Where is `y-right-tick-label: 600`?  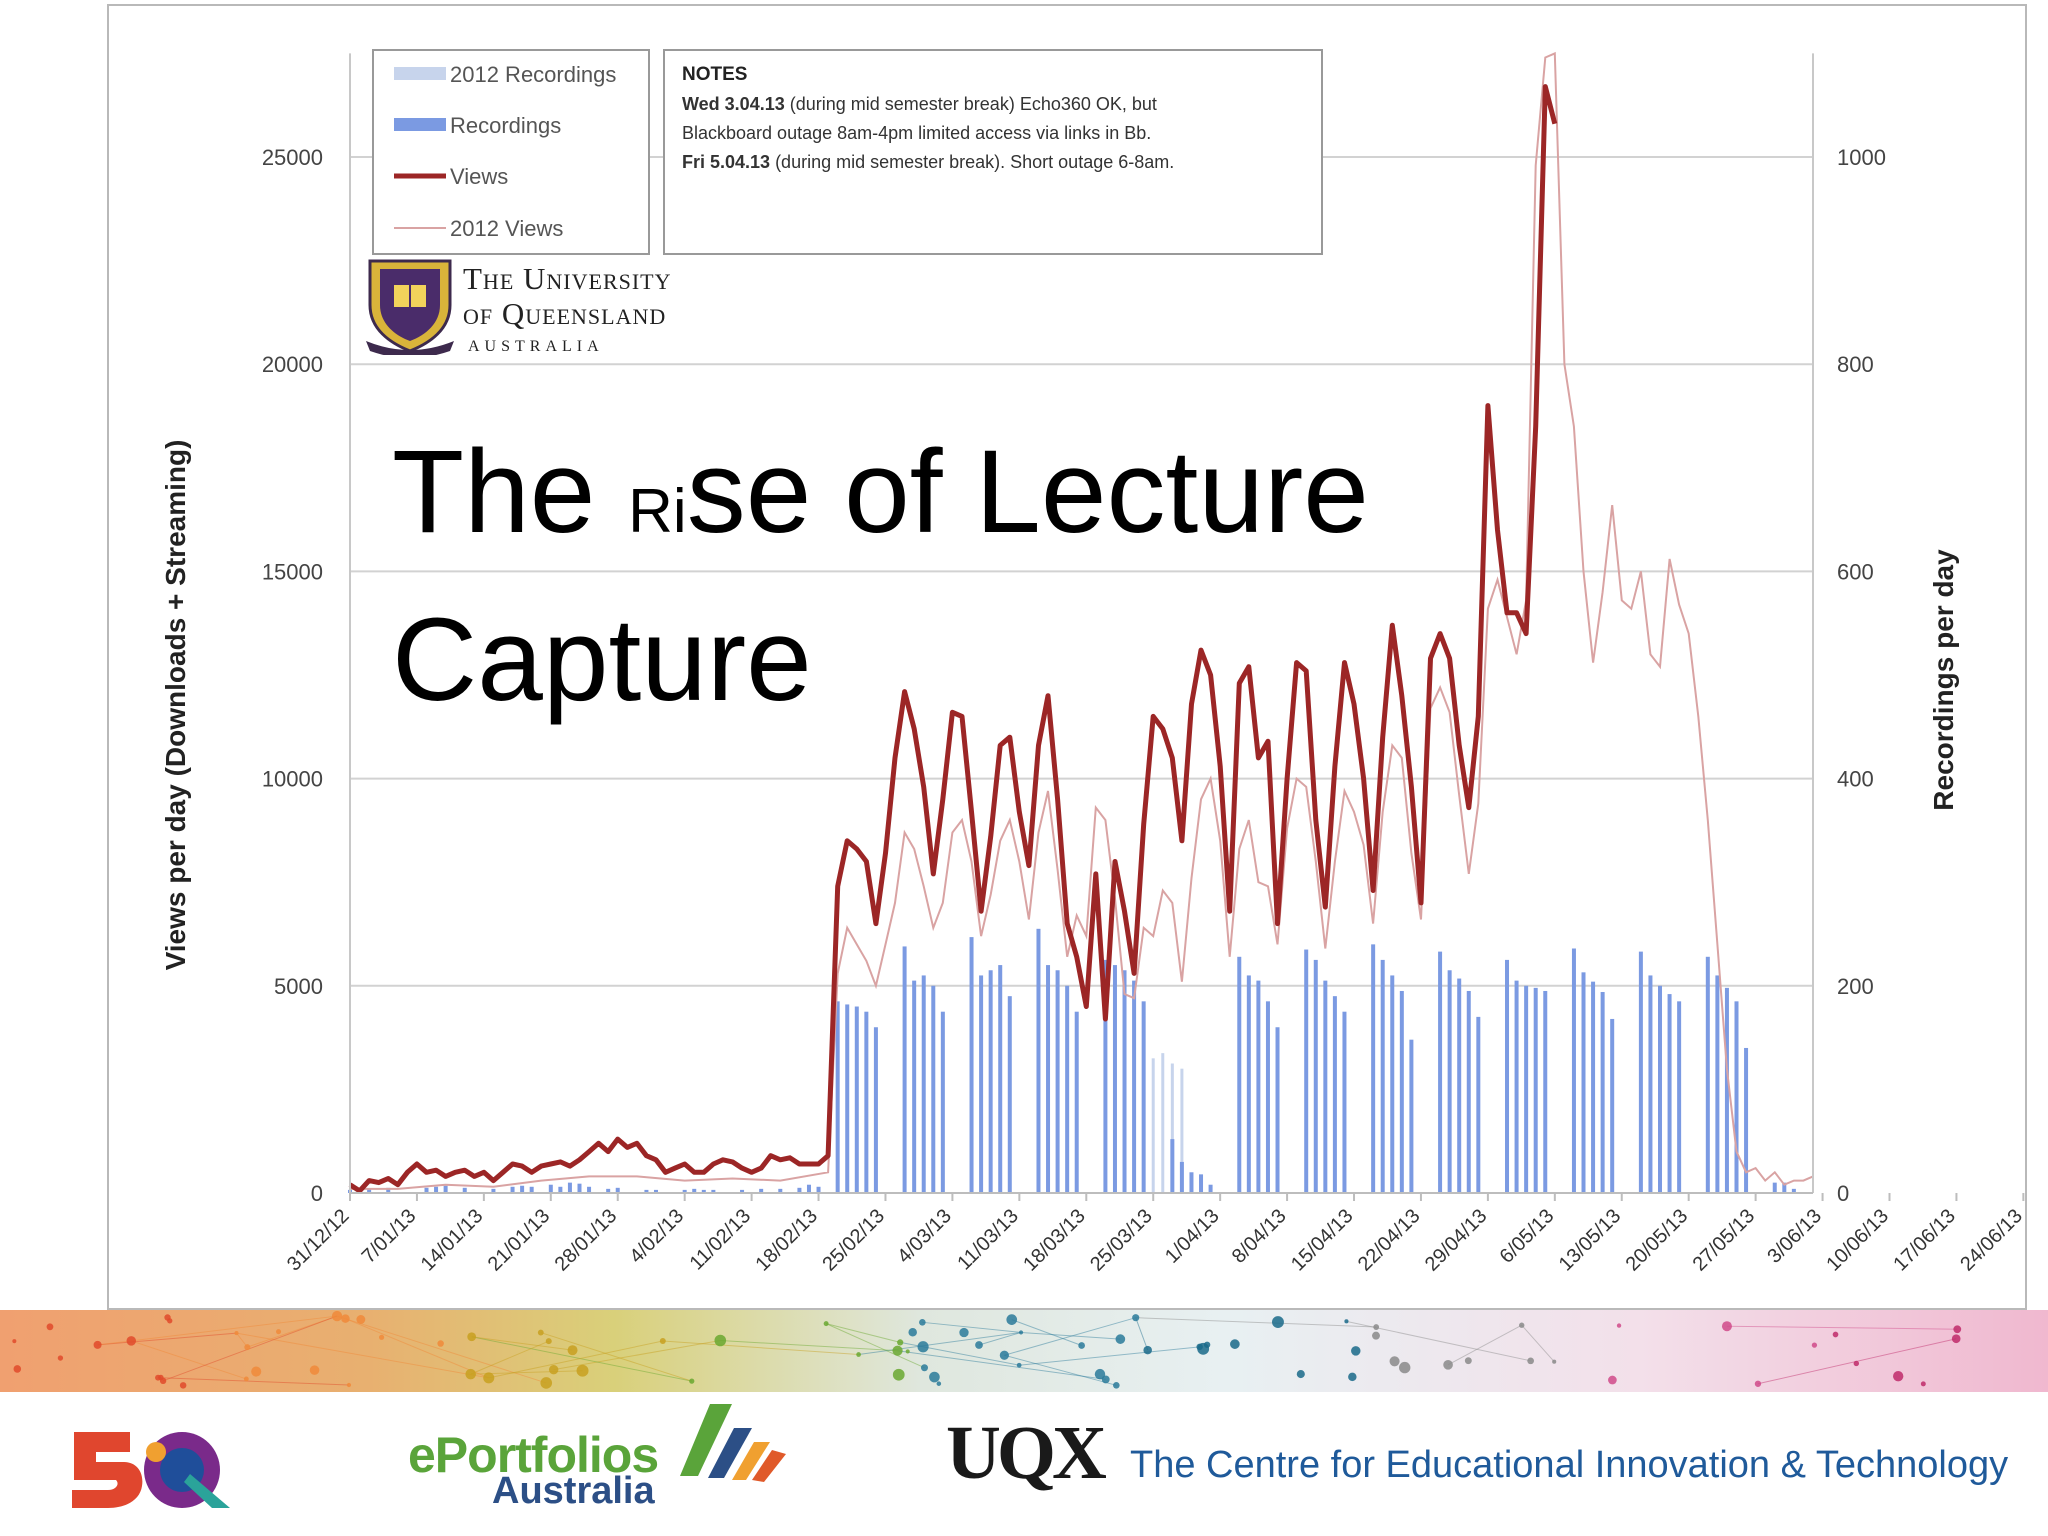
y-right-tick-label: 600 is located at coordinates (1855, 571).